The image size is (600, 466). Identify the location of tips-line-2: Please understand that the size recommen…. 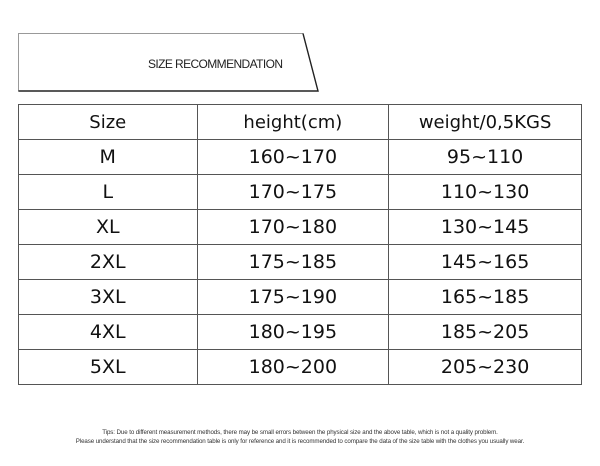
(300, 441).